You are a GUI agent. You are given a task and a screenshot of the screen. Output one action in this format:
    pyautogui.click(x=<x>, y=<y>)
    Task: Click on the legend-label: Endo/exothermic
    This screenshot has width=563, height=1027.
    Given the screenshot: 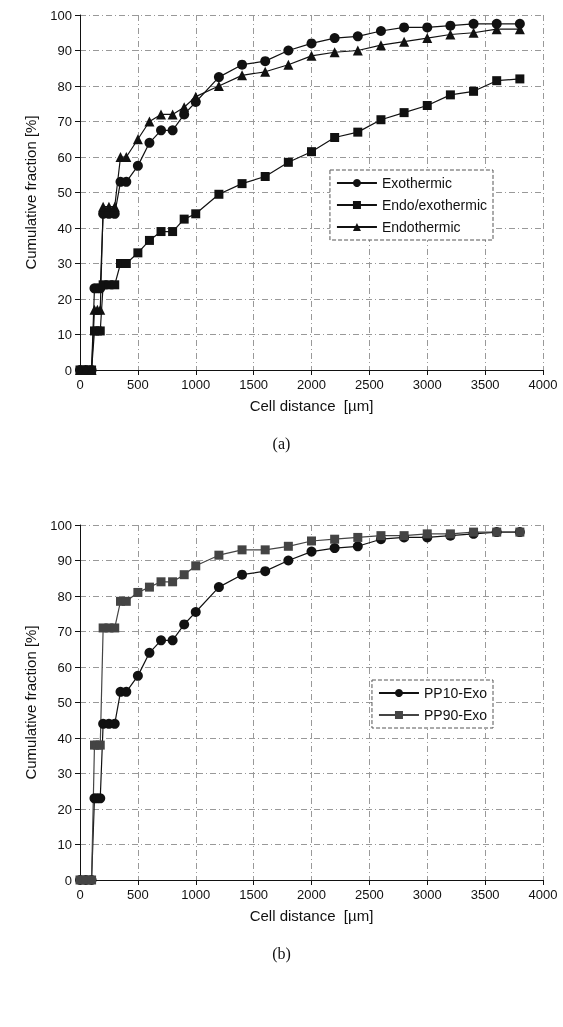 What is the action you would take?
    pyautogui.click(x=434, y=205)
    